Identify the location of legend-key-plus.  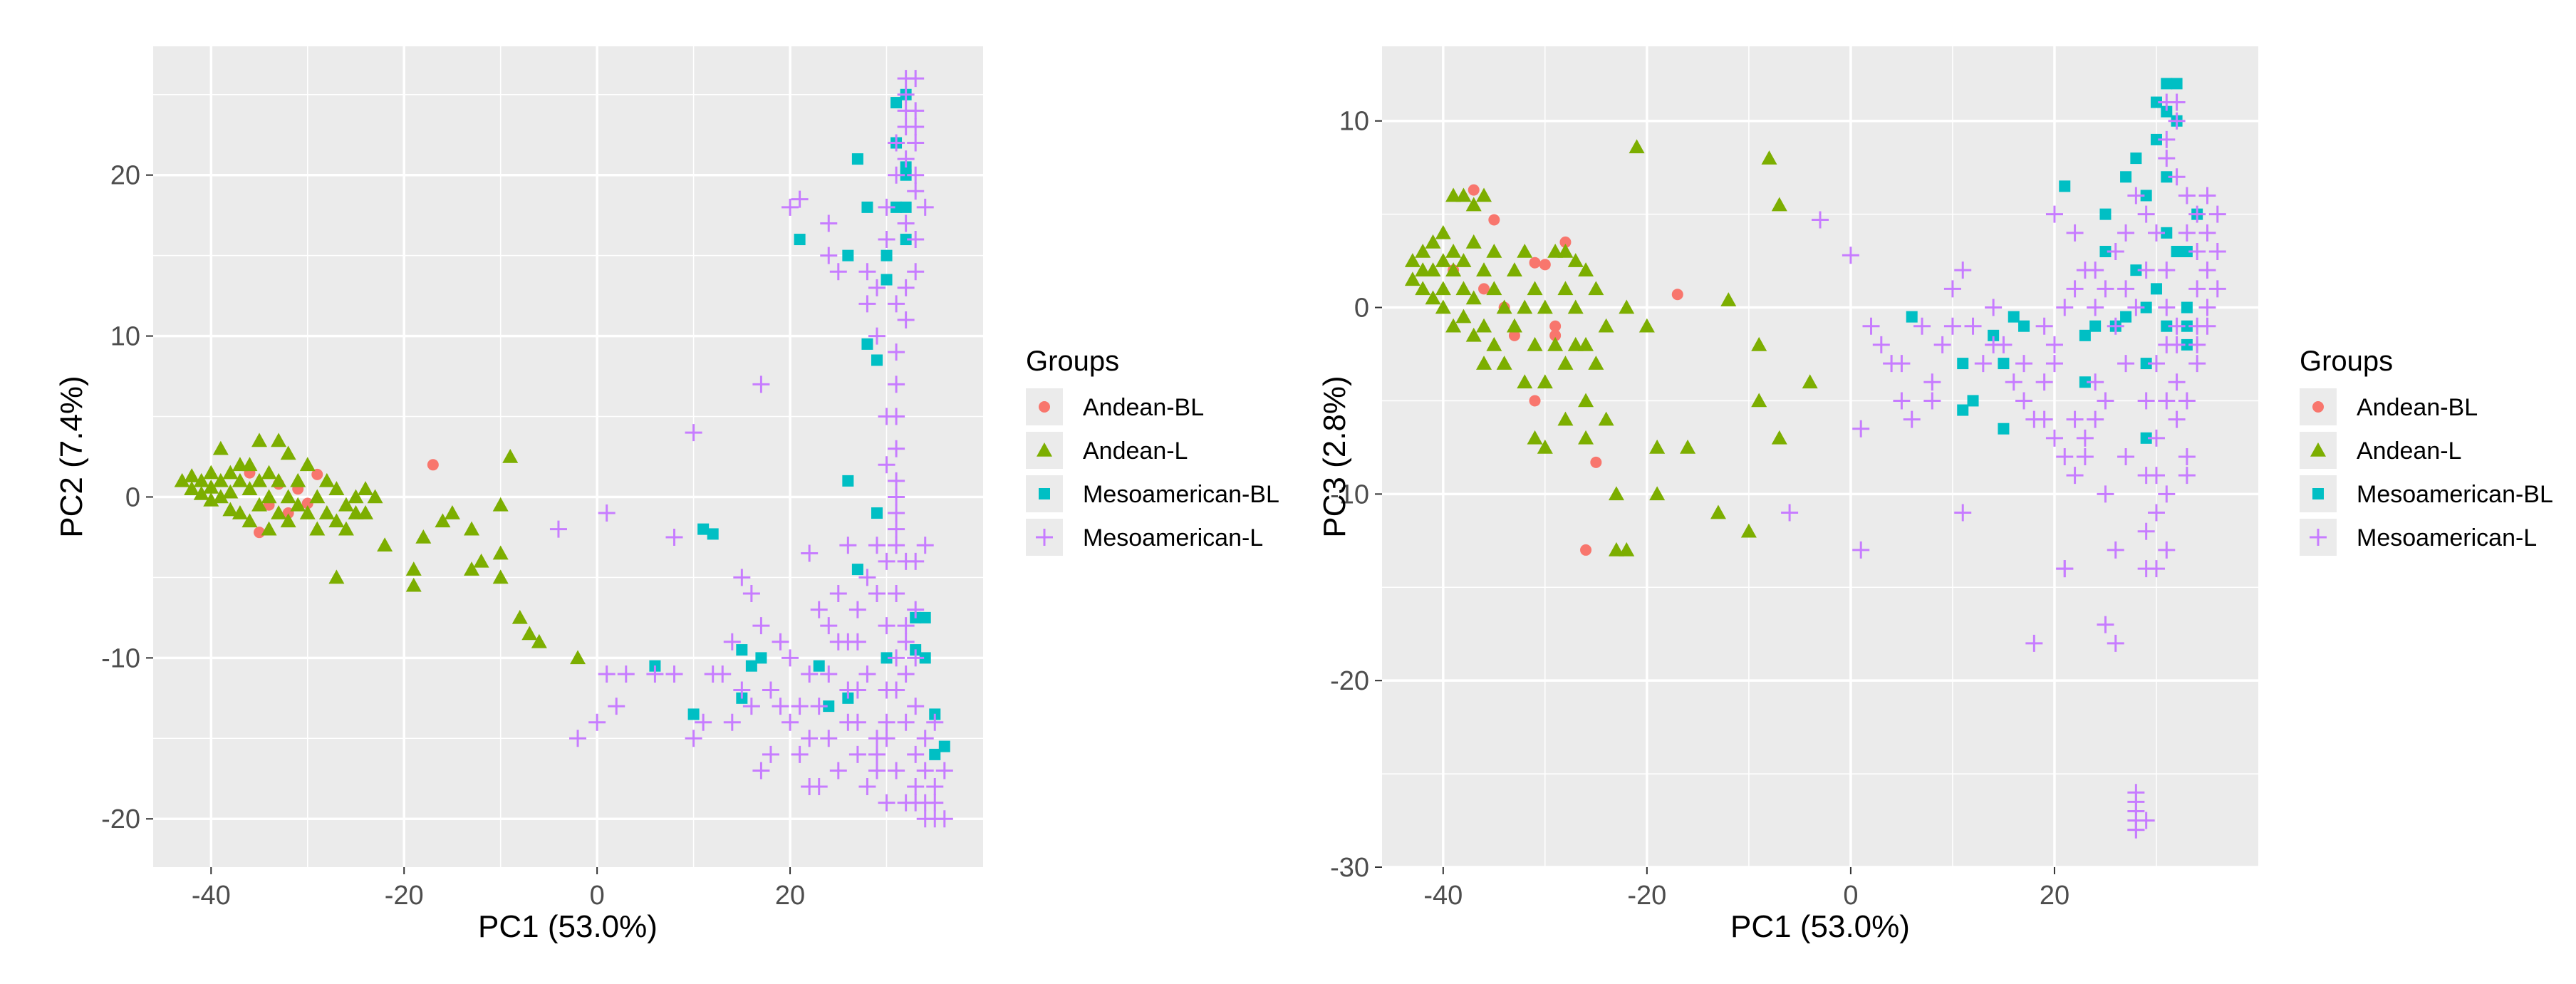
(2318, 538).